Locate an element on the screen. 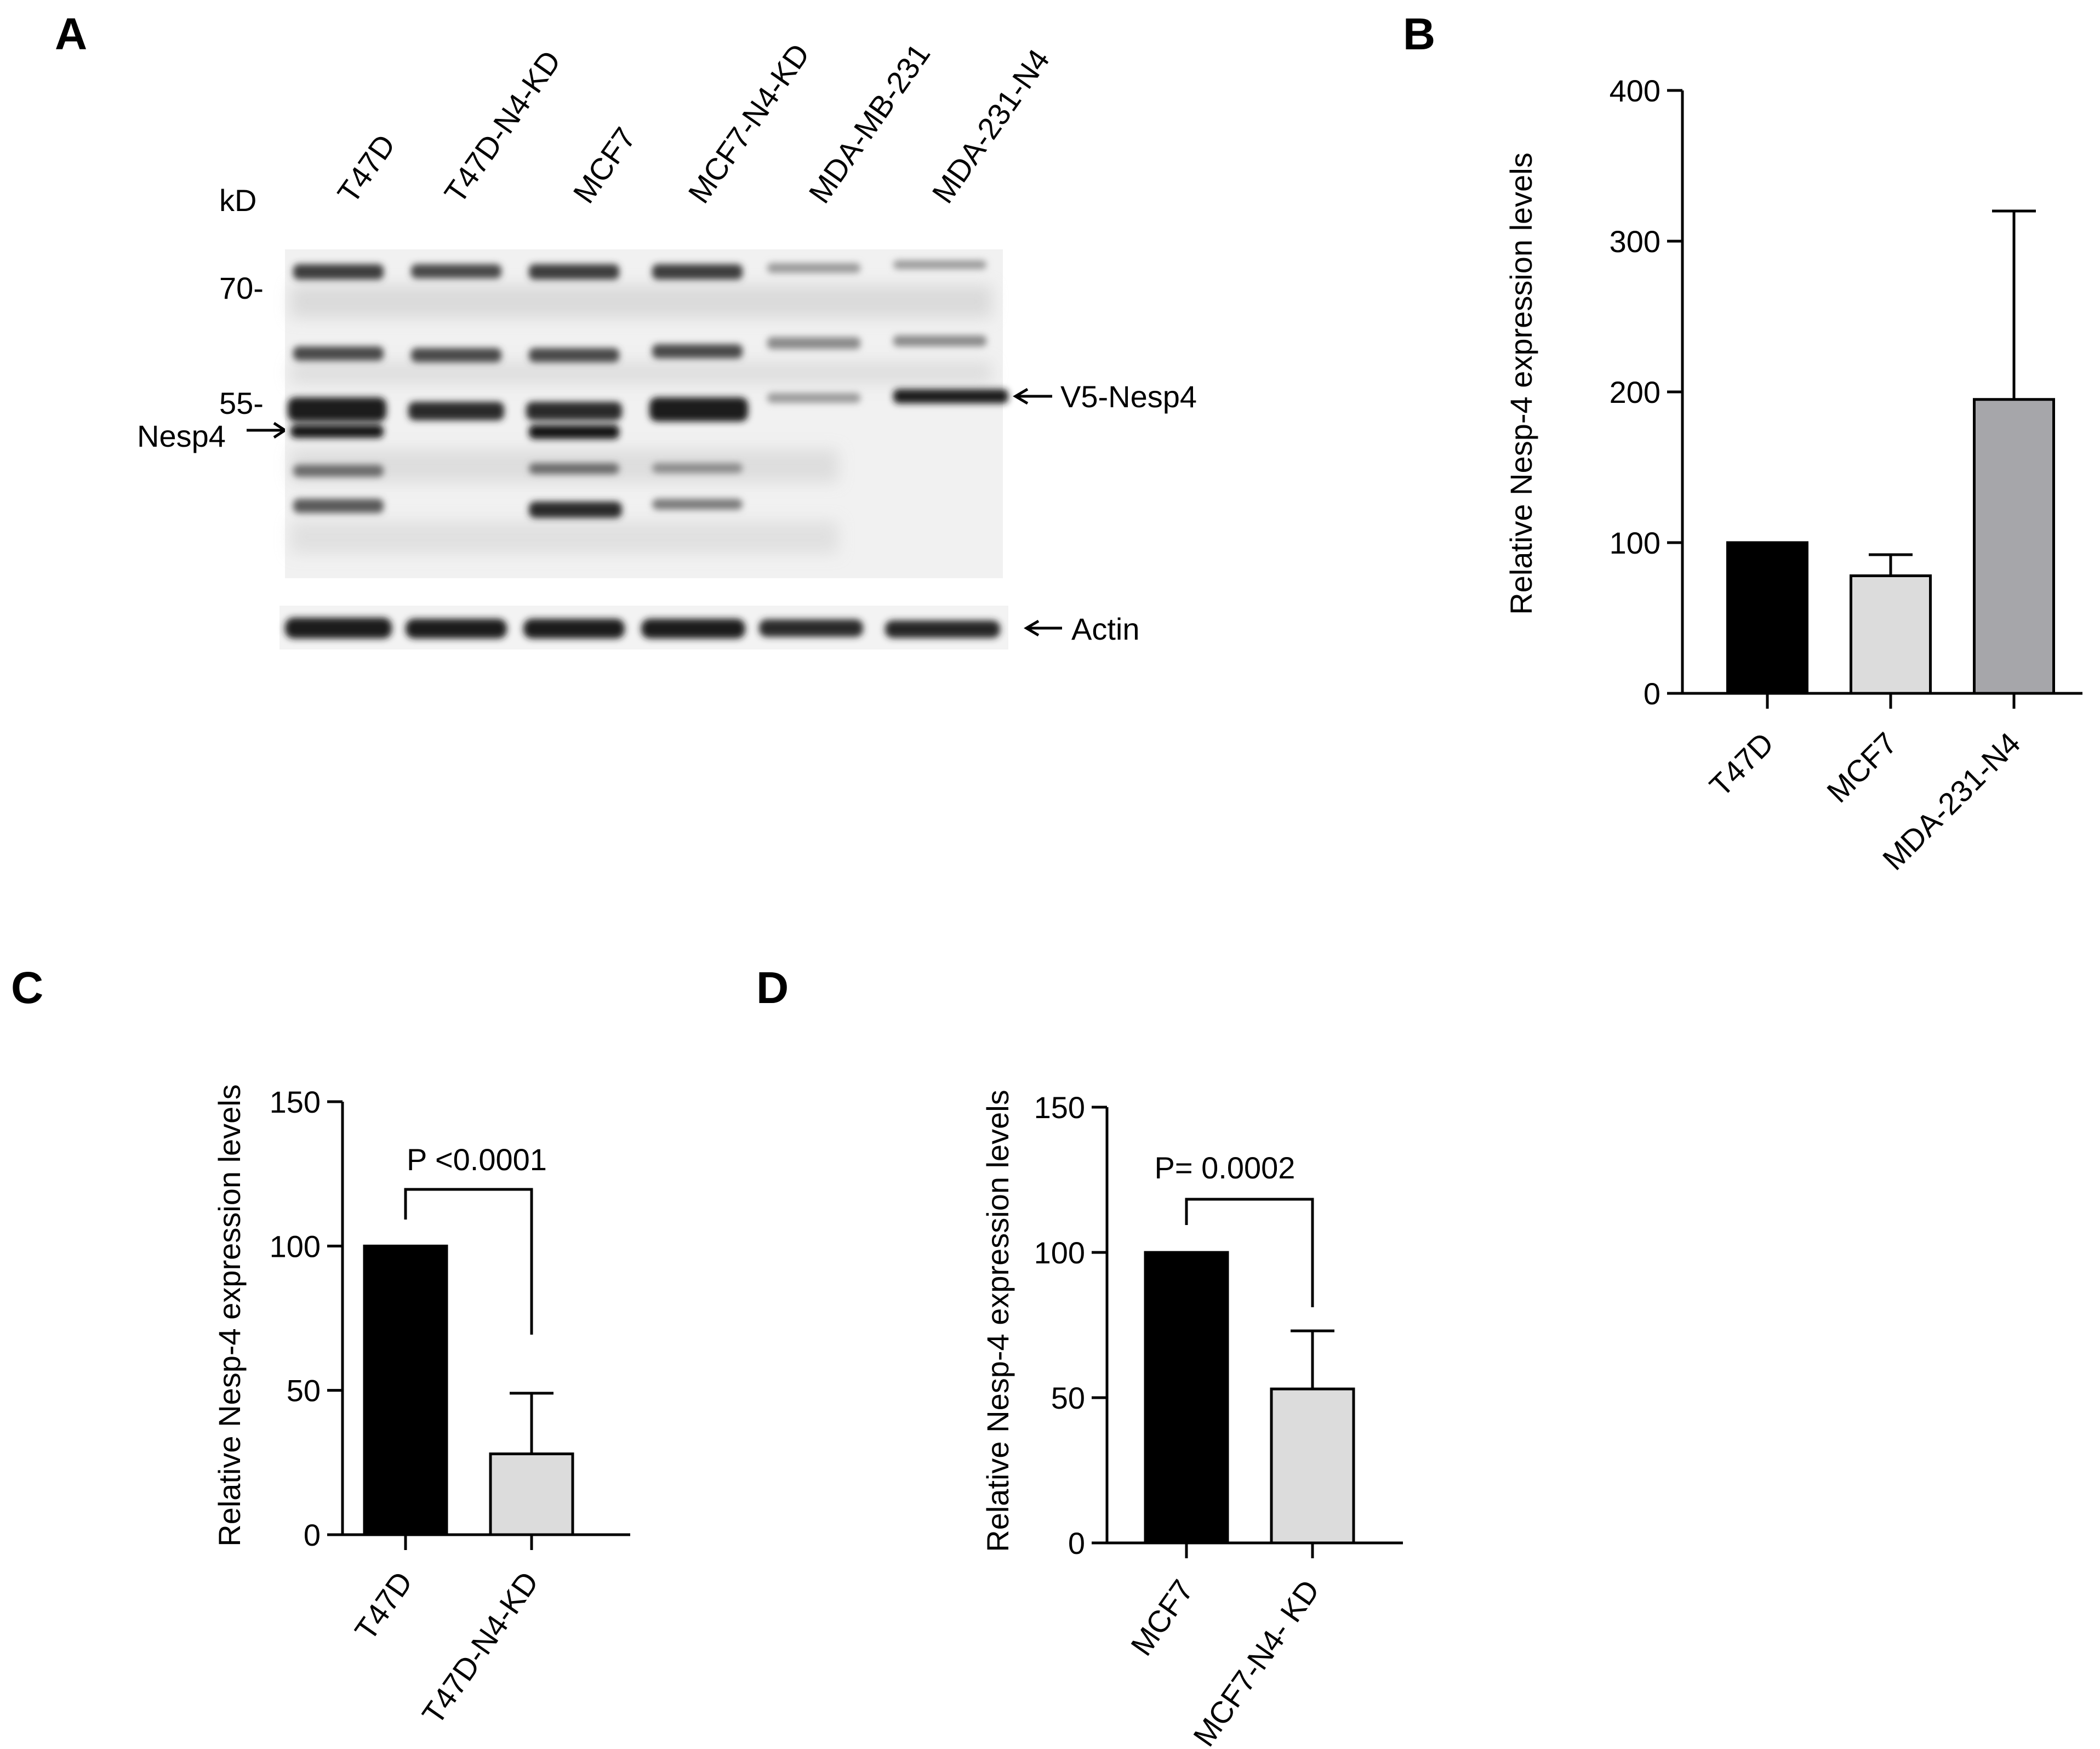 The width and height of the screenshot is (2100, 1749). y-tick-label-b: 400 is located at coordinates (1635, 90).